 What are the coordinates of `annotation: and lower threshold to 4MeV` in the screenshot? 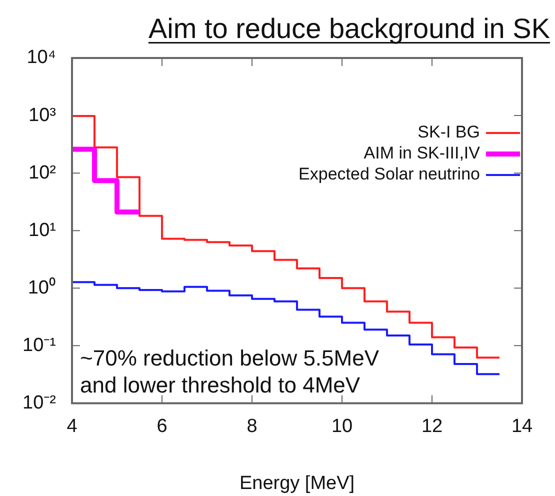 It's located at (220, 385).